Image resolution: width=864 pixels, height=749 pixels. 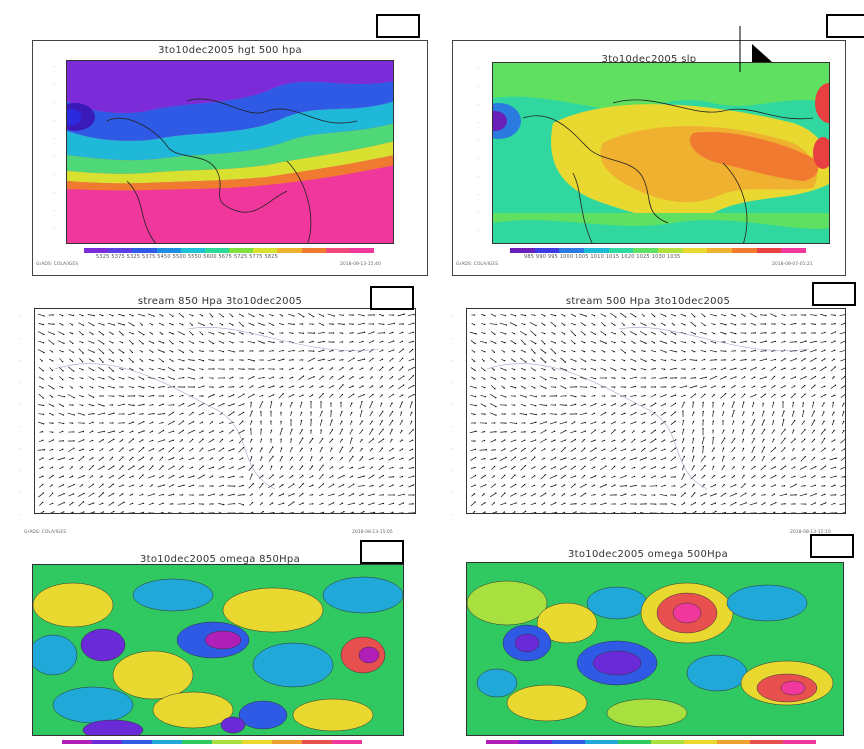 I want to click on stream850-coastline, so click(x=216, y=408).